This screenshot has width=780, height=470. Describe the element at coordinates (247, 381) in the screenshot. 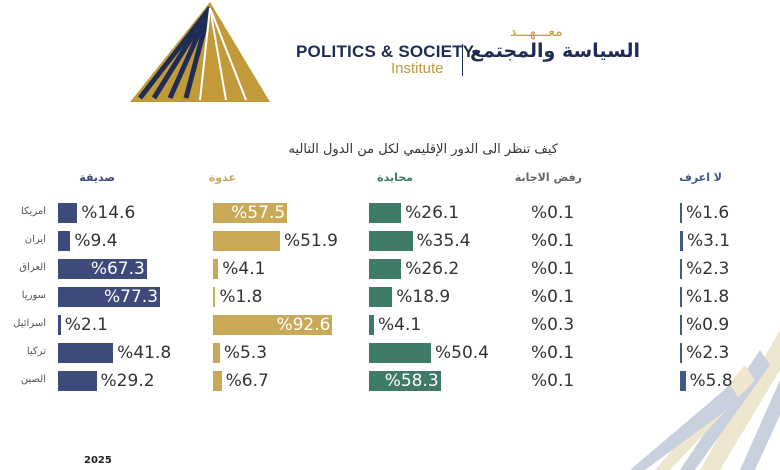

I see `data-label-hostile: %6.7` at that location.